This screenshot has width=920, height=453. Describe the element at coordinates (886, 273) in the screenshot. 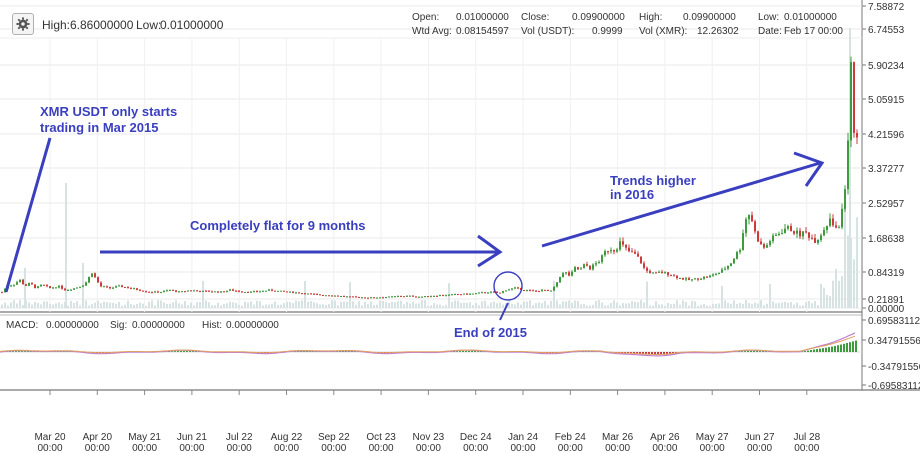

I see `y-tick-label: 0.84319` at that location.